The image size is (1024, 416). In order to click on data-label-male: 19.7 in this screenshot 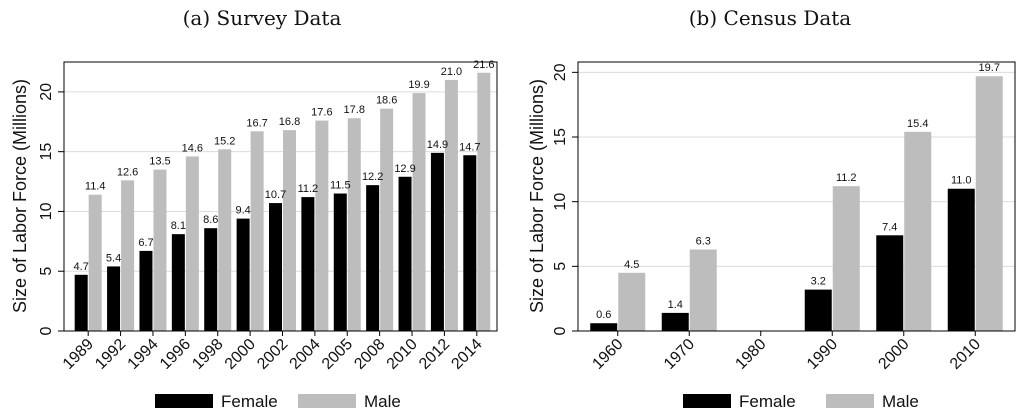, I will do `click(989, 68)`.